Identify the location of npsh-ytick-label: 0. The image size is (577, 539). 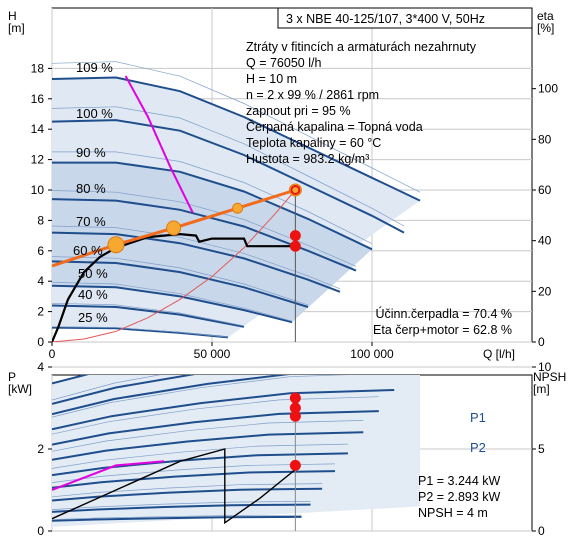
(541, 531).